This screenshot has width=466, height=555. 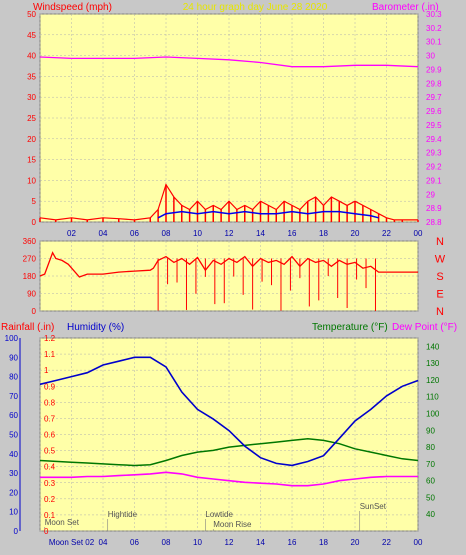 What do you see at coordinates (134, 233) in the screenshot?
I see `x-tick-label: 06` at bounding box center [134, 233].